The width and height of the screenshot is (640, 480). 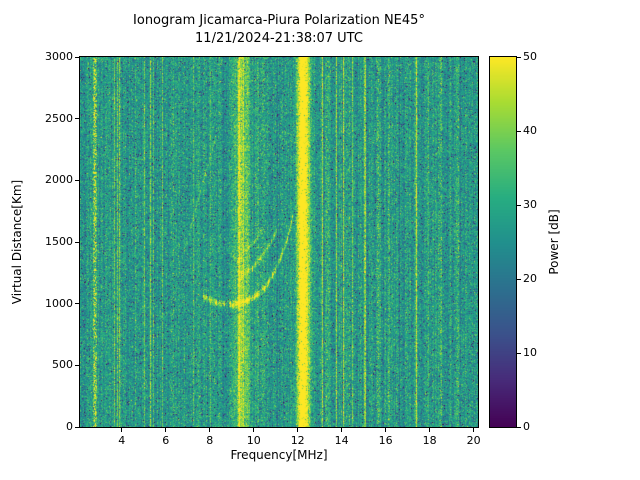 I want to click on colorbar-label: Power [dB], so click(x=554, y=242).